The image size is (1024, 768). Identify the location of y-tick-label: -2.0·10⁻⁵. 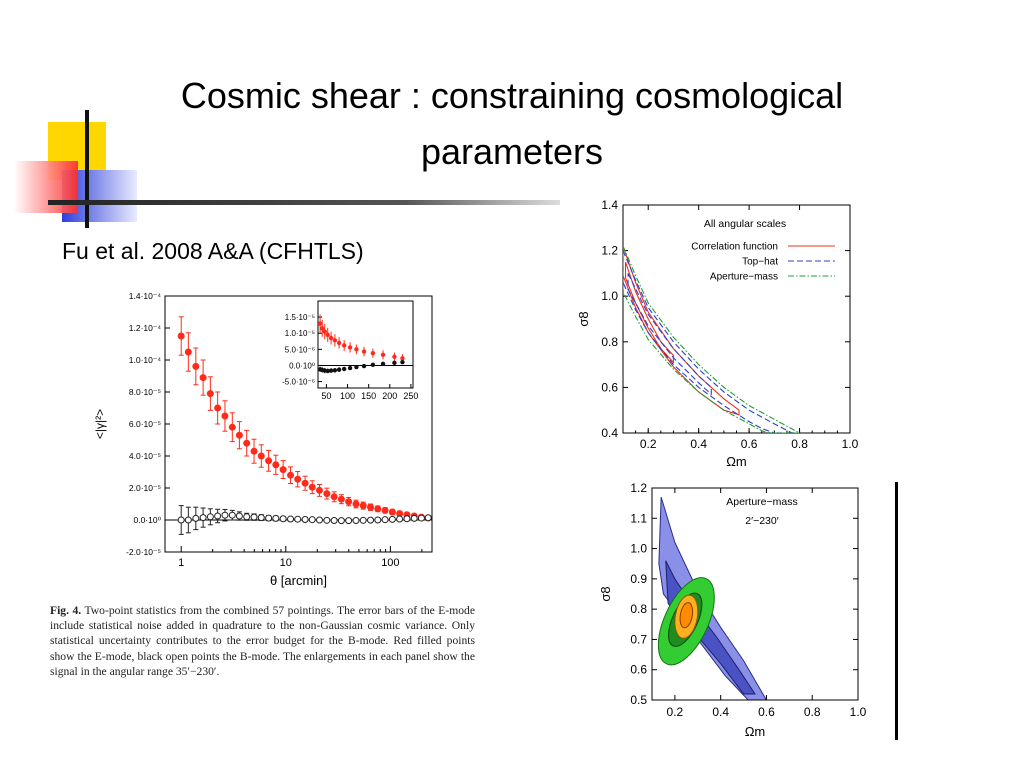
(143, 552).